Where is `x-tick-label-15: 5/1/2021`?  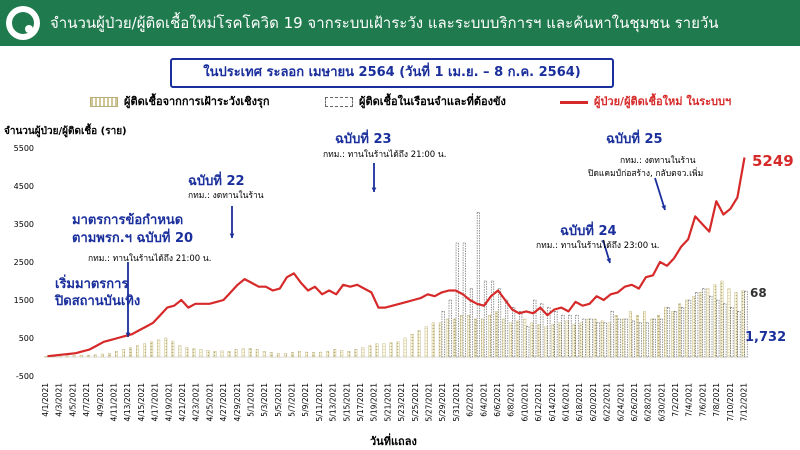
x-tick-label-15: 5/1/2021 is located at coordinates (250, 400).